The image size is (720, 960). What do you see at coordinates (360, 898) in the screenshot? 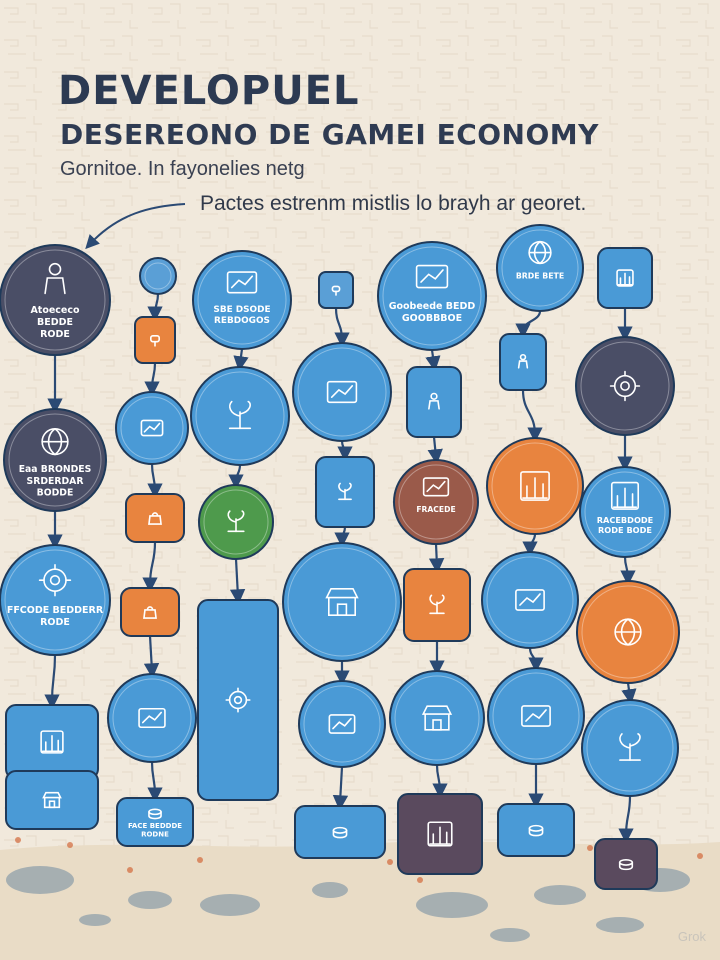
I see `ground` at bounding box center [360, 898].